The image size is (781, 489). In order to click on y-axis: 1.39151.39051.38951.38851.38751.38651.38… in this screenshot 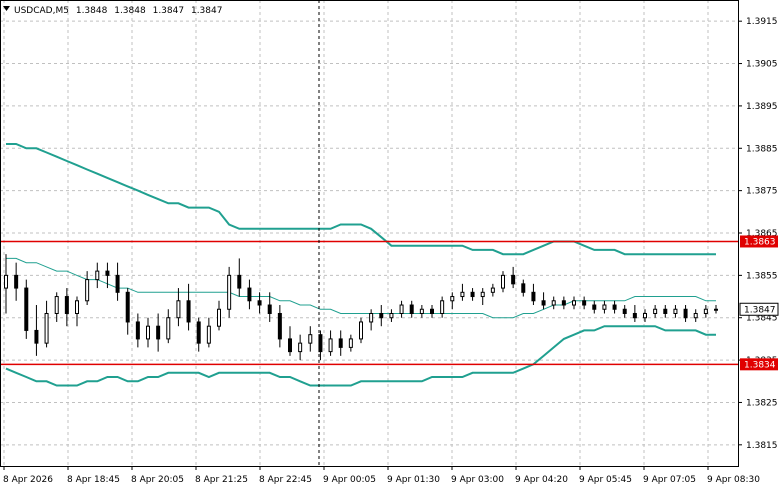, I will do `click(758, 234)`.